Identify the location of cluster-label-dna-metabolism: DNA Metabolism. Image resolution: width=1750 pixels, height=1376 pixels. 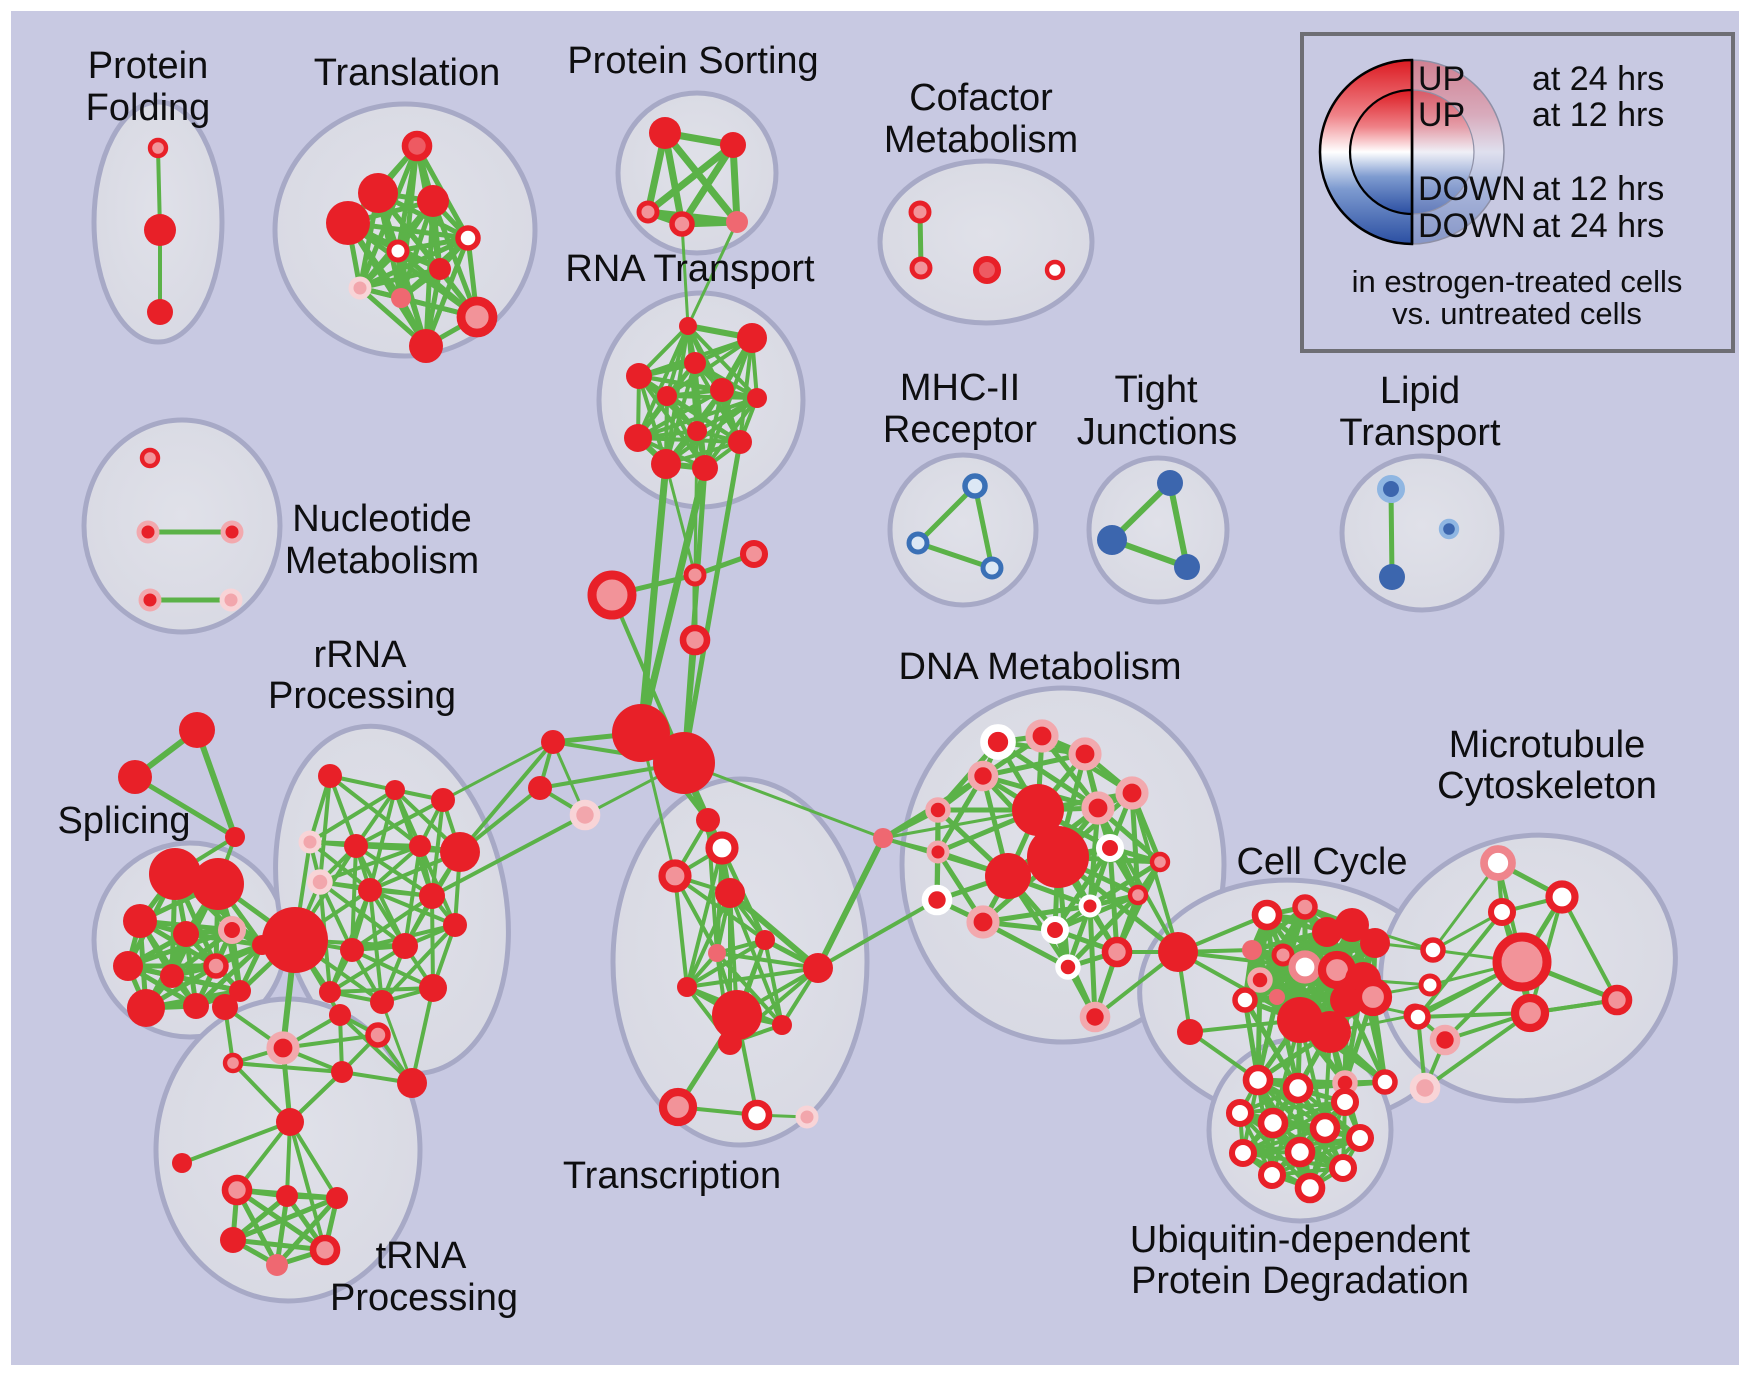
(1040, 667).